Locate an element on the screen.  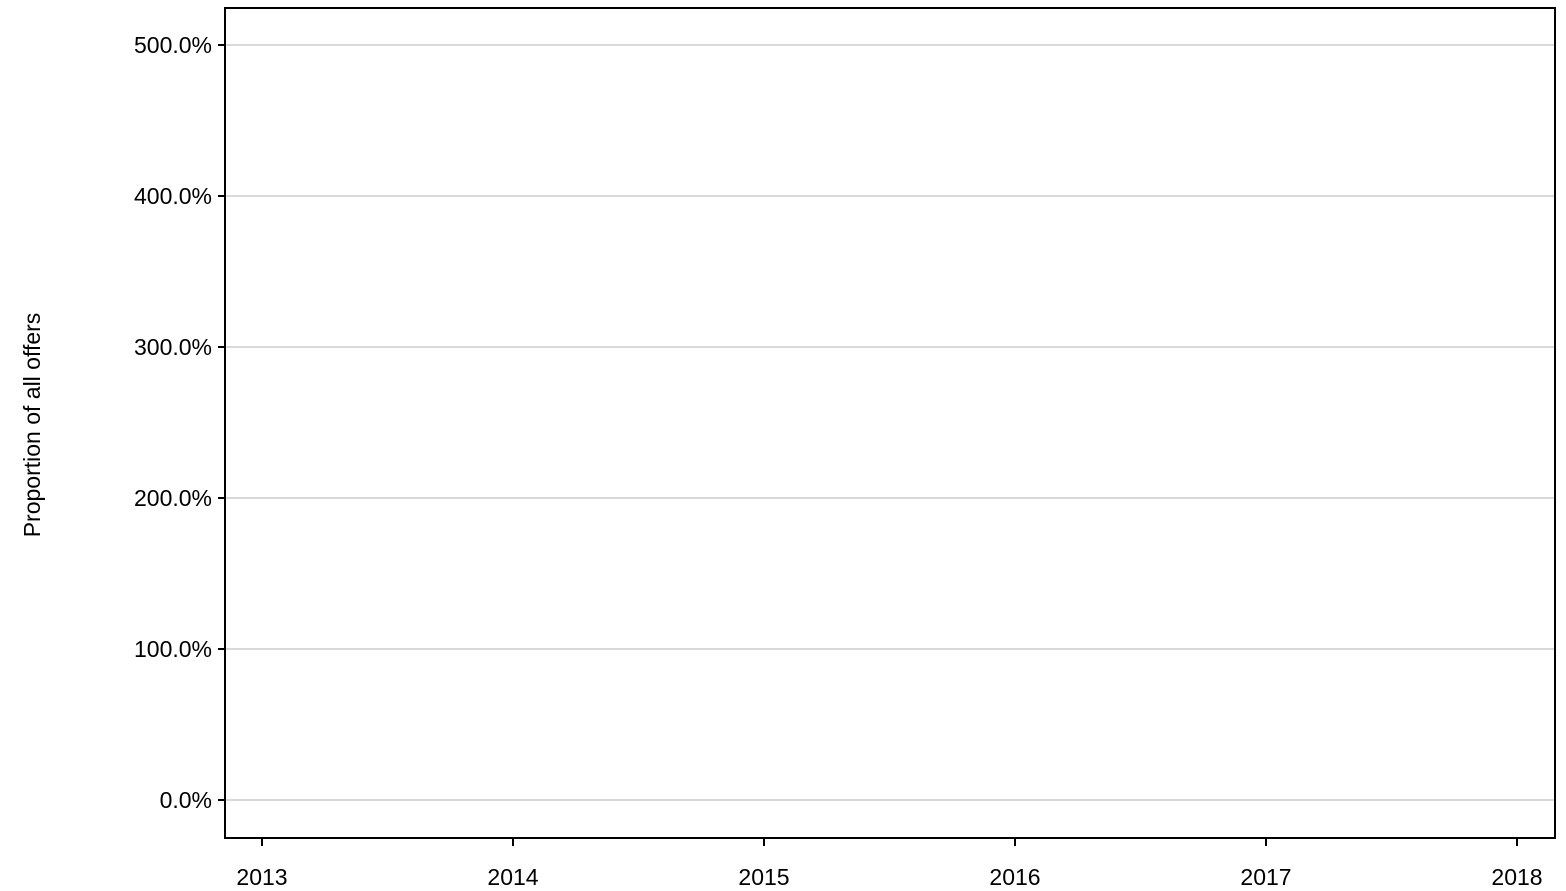
y-tick-label: 100.0% is located at coordinates (173, 649).